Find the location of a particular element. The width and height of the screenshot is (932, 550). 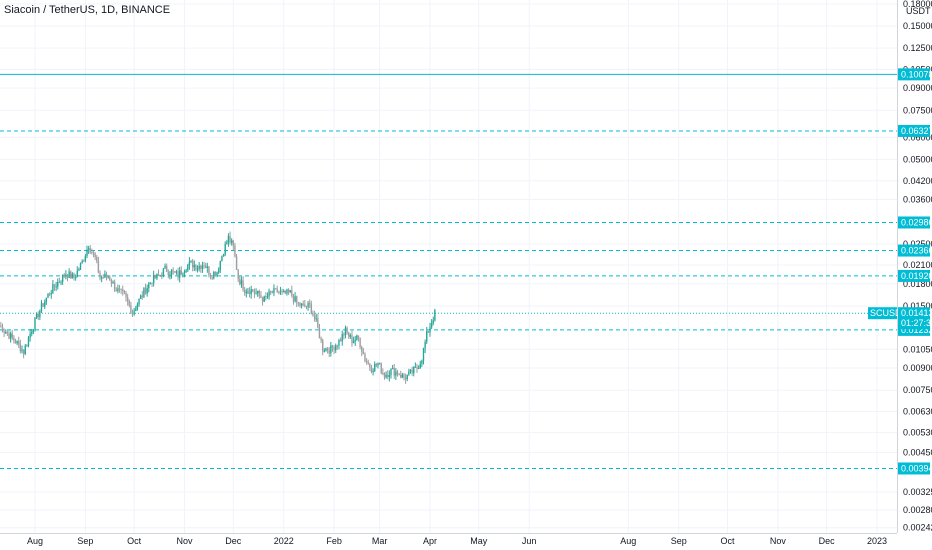

level-badge-label: 0.10078 is located at coordinates (916, 74).